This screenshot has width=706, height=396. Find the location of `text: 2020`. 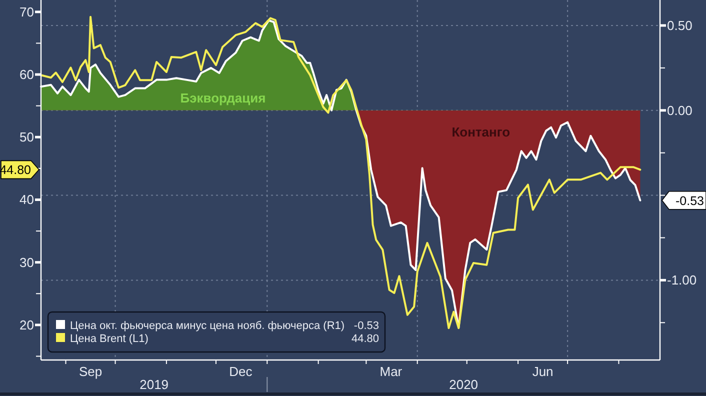

text: 2020 is located at coordinates (463, 384).